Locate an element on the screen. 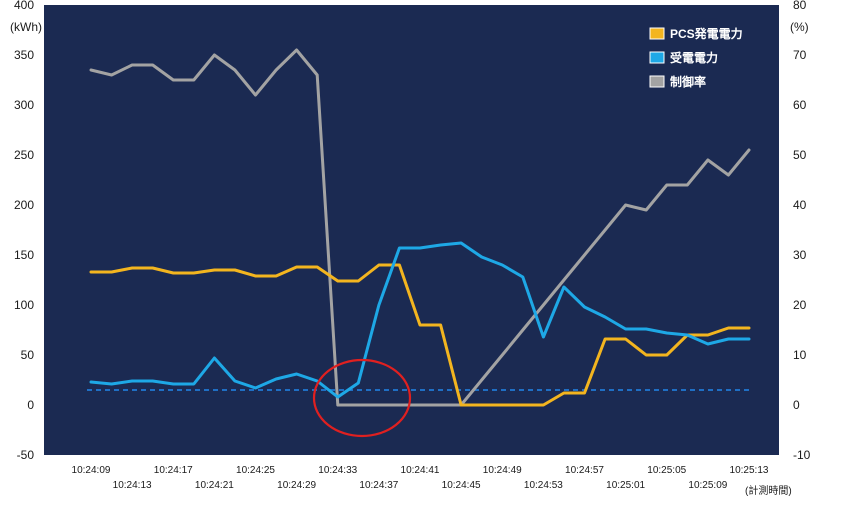 The height and width of the screenshot is (512, 844). annotation-circle is located at coordinates (362, 398).